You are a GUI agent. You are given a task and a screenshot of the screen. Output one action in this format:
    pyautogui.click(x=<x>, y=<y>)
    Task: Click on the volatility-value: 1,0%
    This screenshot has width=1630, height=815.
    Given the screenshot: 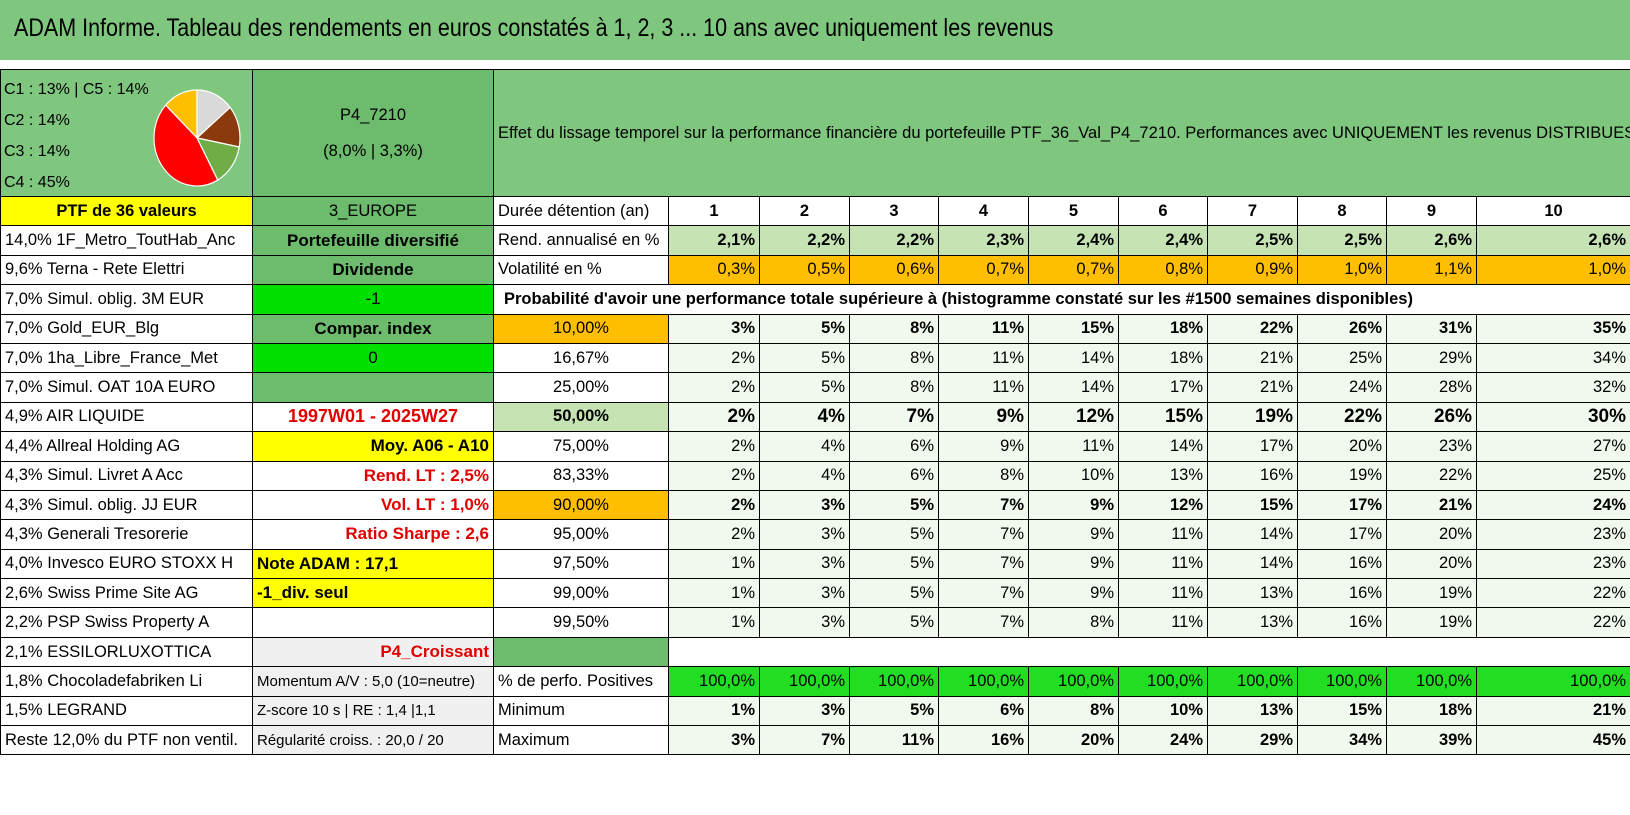 What is the action you would take?
    pyautogui.click(x=1342, y=270)
    